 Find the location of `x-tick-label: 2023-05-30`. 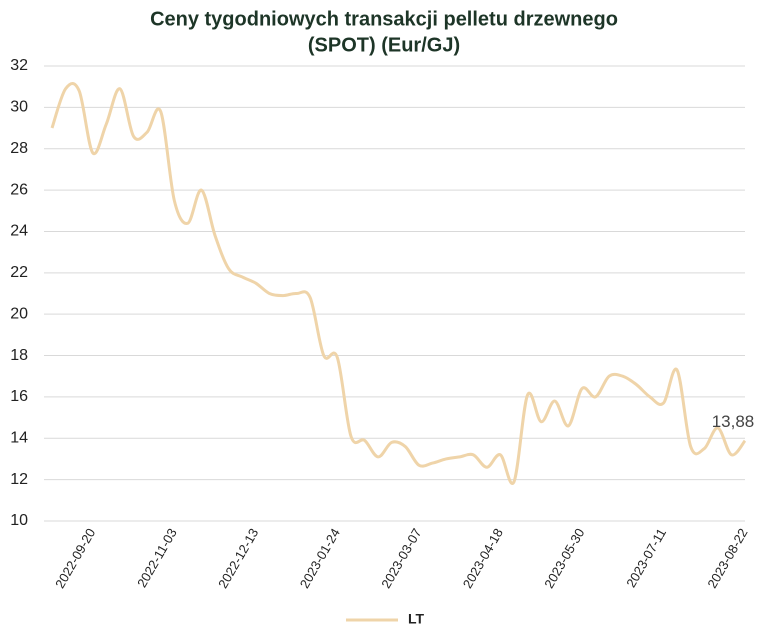

x-tick-label: 2023-05-30 is located at coordinates (564, 558).